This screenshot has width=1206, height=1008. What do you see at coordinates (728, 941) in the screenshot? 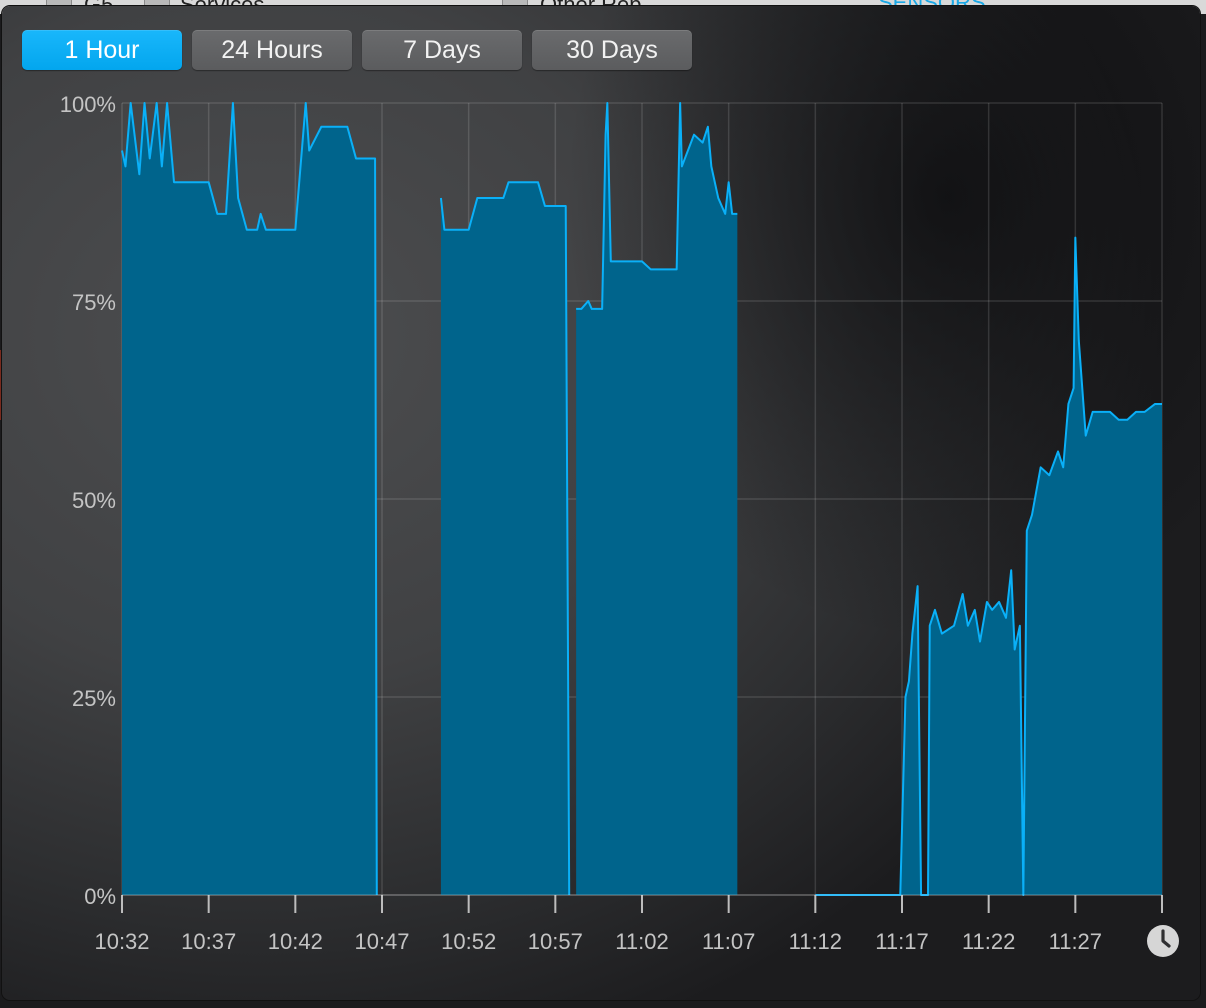
I see `x-tick-label: 11:07` at bounding box center [728, 941].